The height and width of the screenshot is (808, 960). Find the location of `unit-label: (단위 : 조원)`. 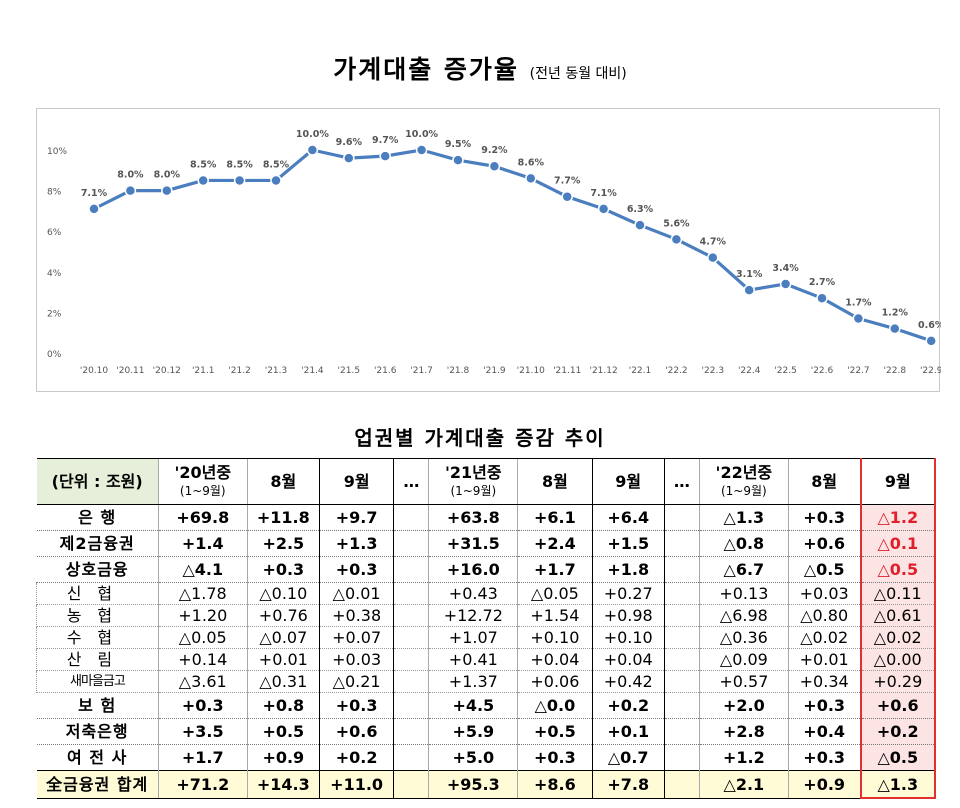

unit-label: (단위 : 조원) is located at coordinates (97, 481).